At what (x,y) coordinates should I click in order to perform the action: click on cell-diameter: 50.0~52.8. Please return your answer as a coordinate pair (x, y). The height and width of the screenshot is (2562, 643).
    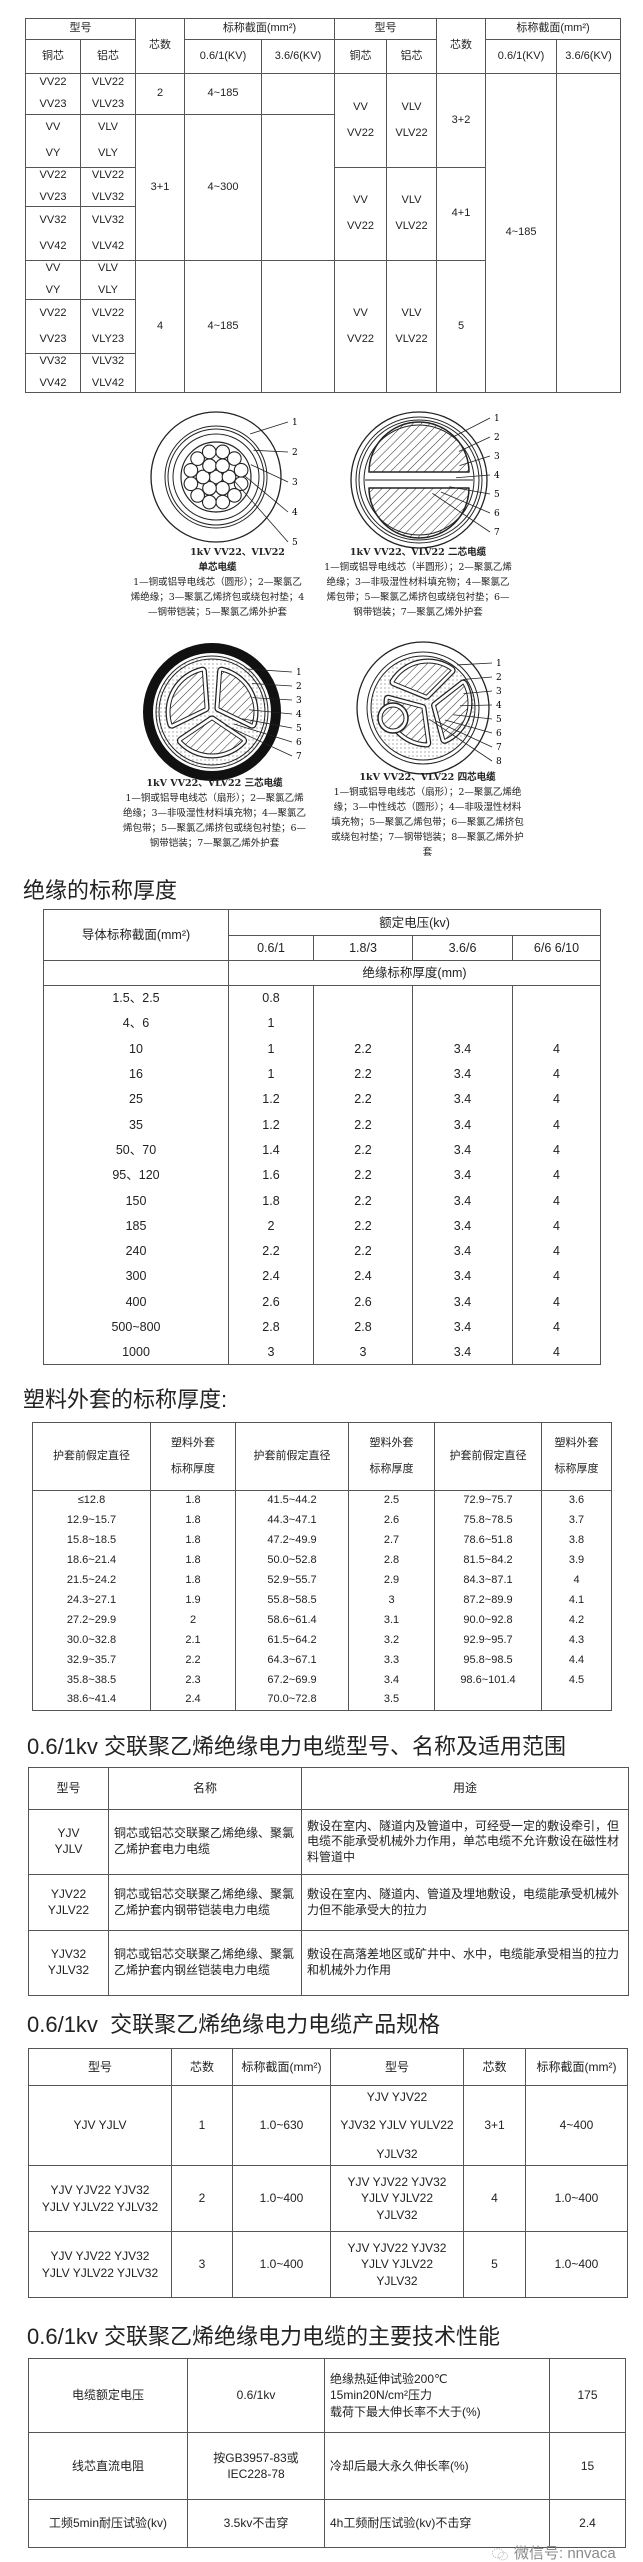
    Looking at the image, I should click on (292, 1560).